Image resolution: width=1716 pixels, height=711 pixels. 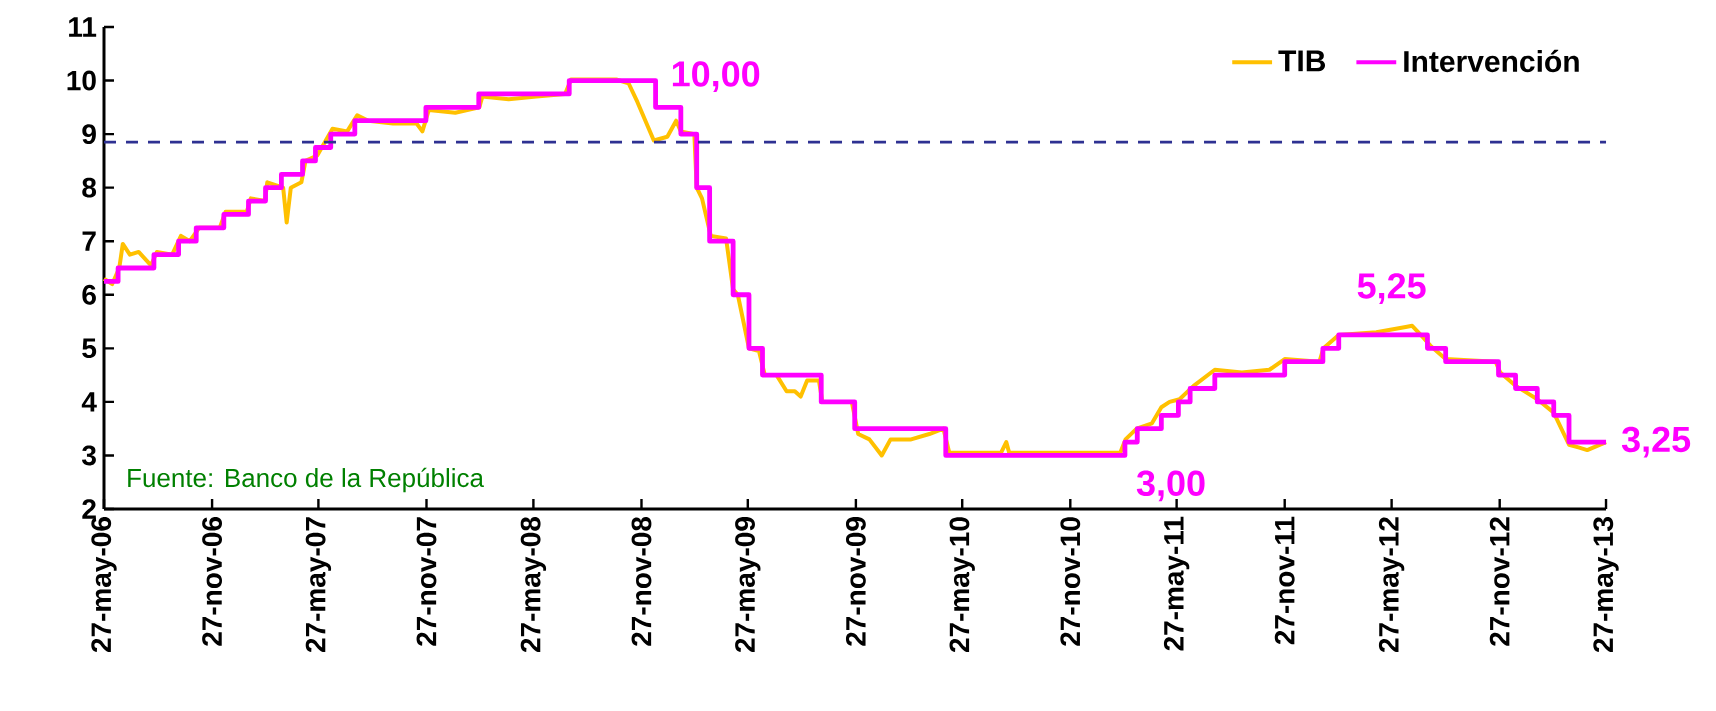 I want to click on y-tick-label: 3, so click(x=88, y=455).